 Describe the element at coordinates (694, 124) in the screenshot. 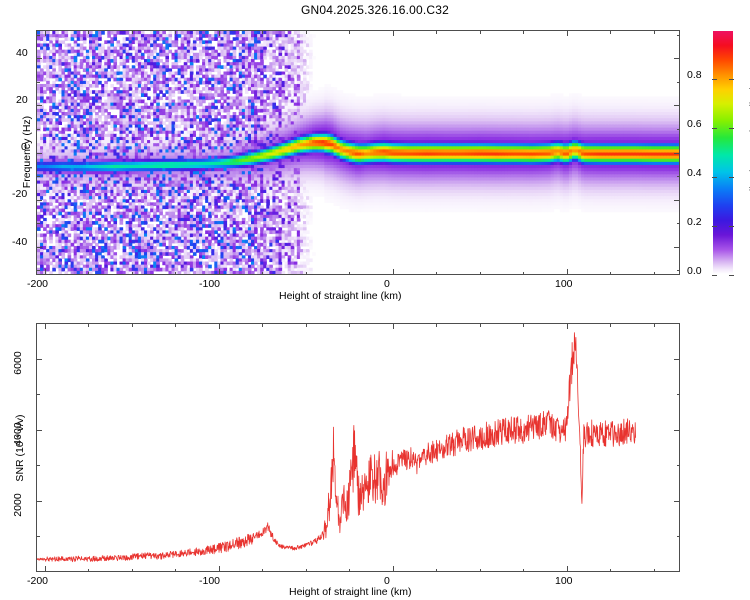

I see `colorbar-tick-label-3: 0.6` at that location.